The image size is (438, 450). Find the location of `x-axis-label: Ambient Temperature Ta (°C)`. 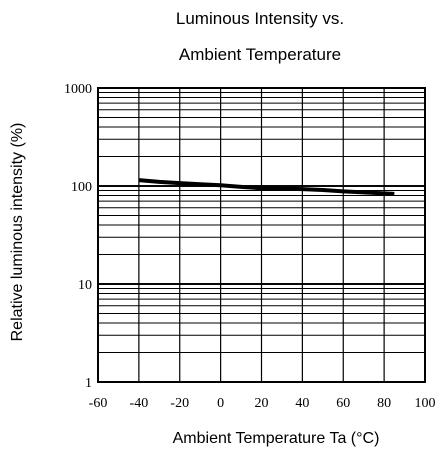

x-axis-label: Ambient Temperature Ta (°C) is located at coordinates (276, 438).